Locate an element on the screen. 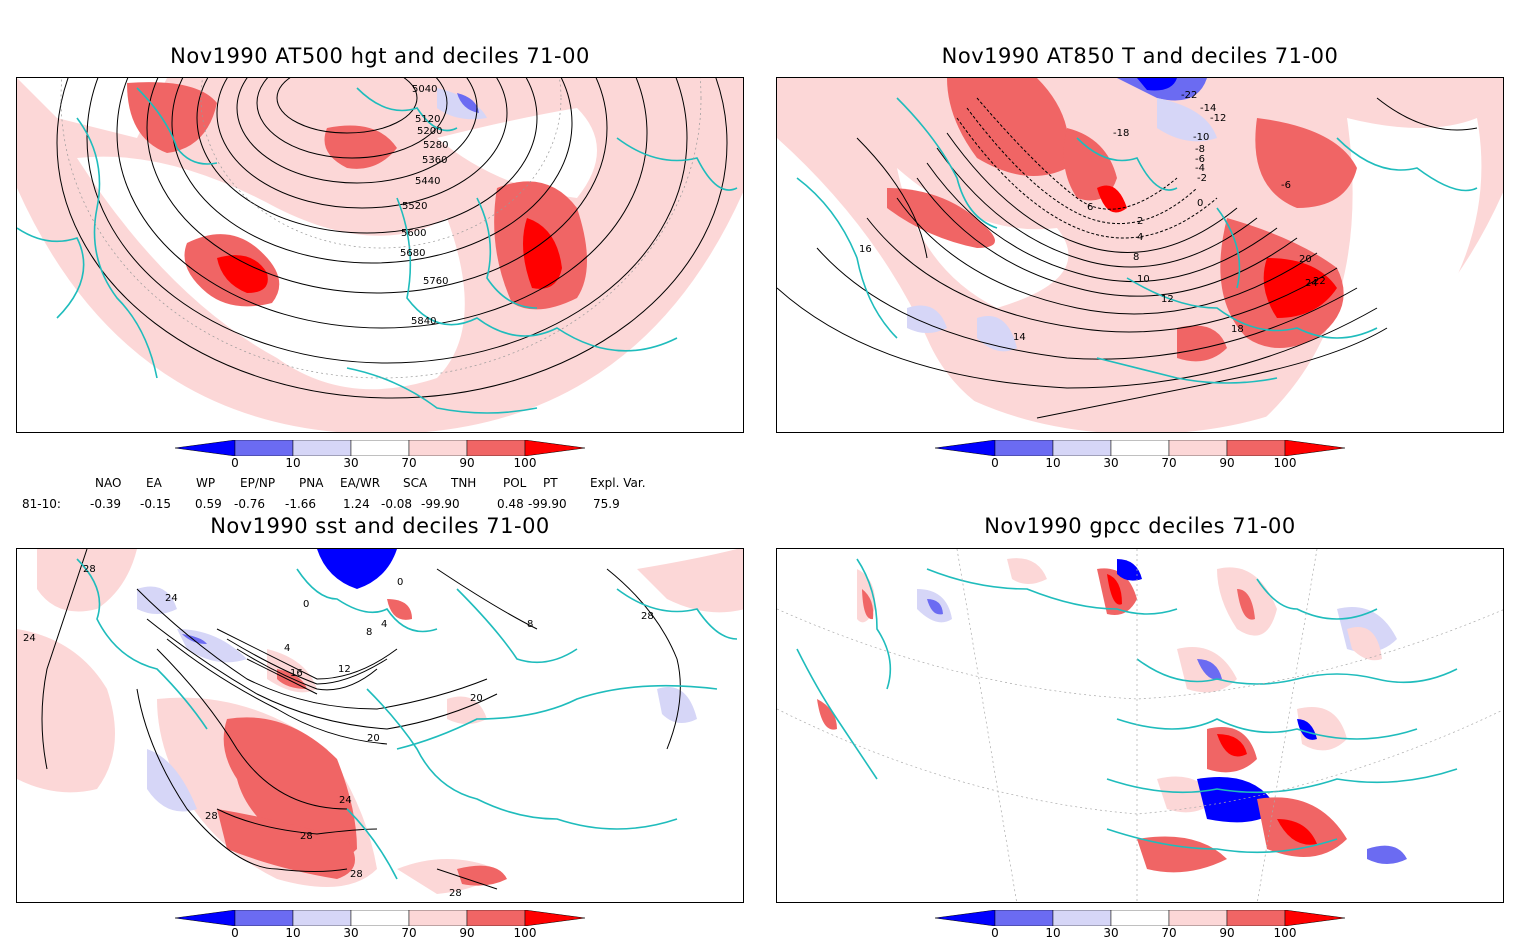 This screenshot has width=1520, height=940. svg-text: 22 is located at coordinates (1319, 281).